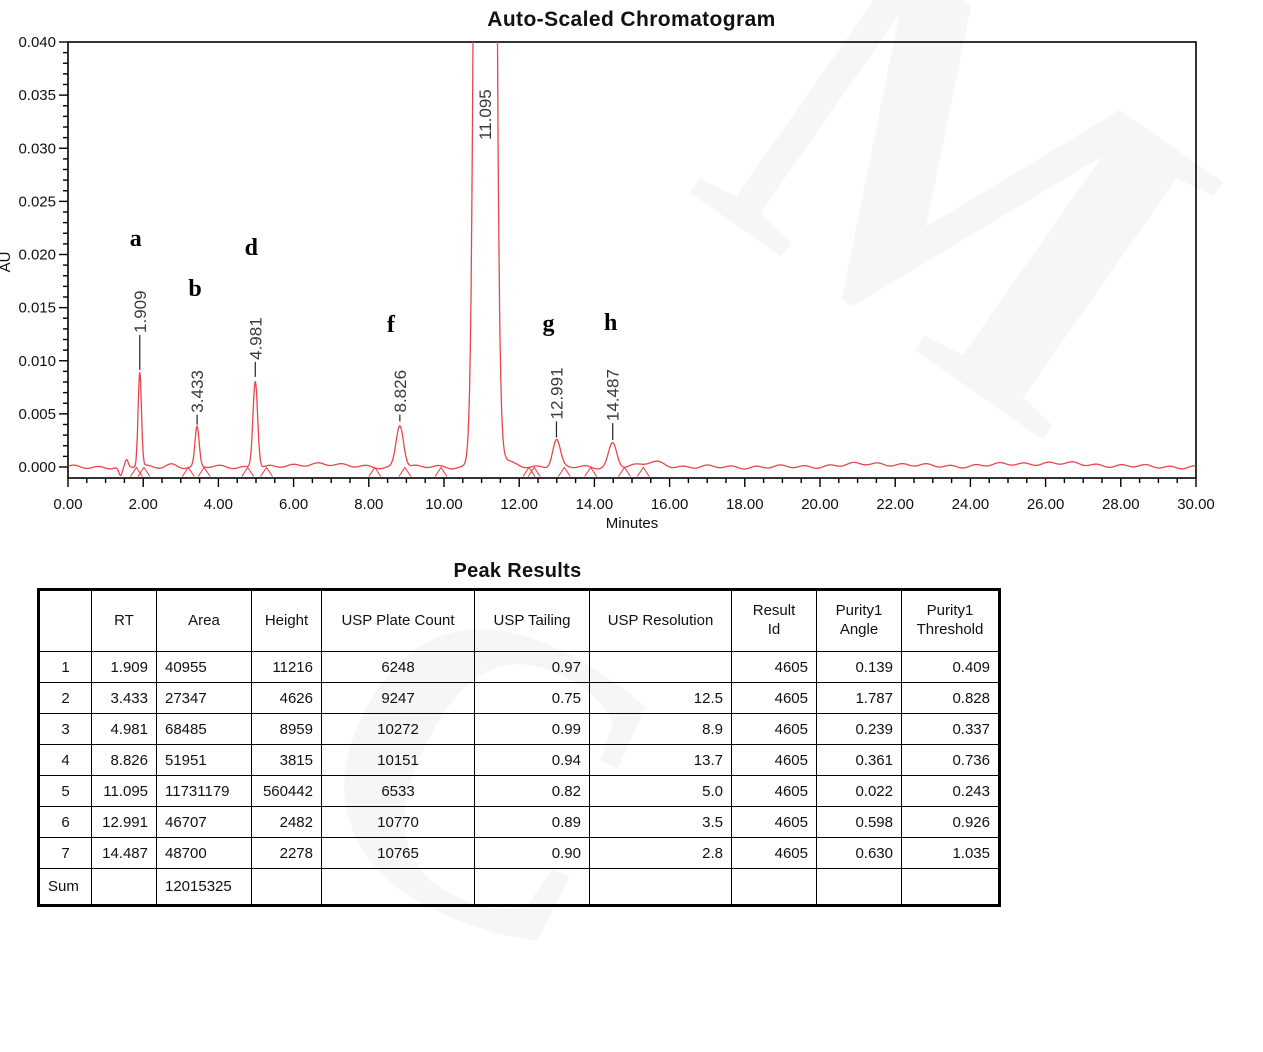 The width and height of the screenshot is (1263, 1052). Describe the element at coordinates (859, 729) in the screenshot. I see `value-cell: 0.239` at that location.